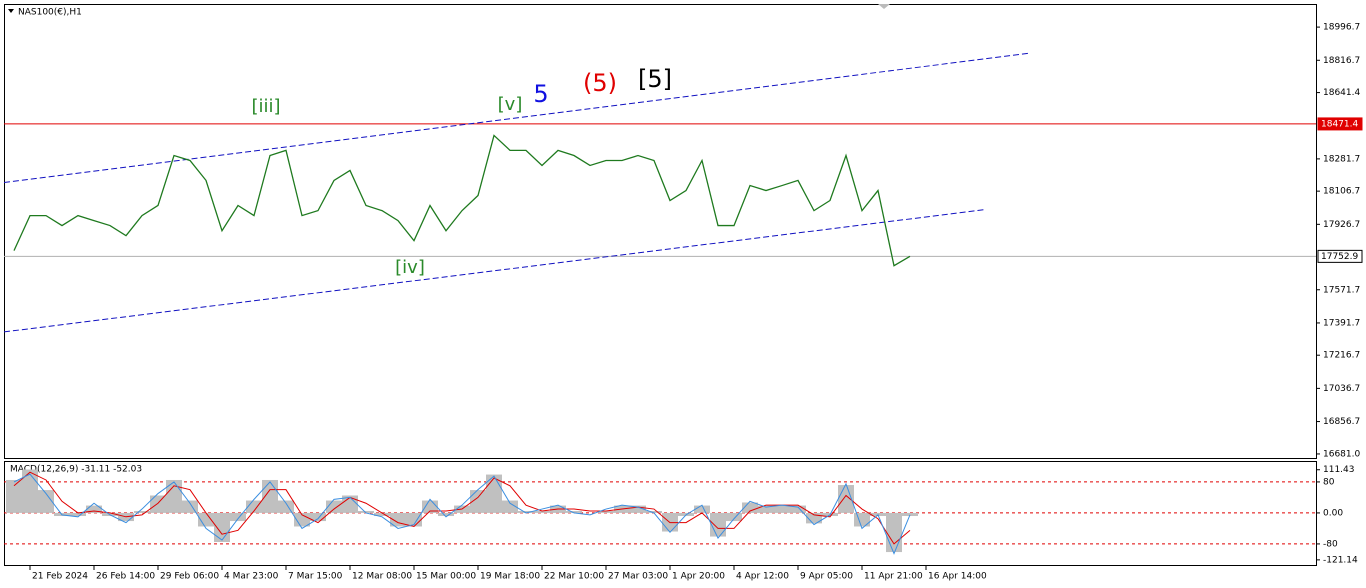  What do you see at coordinates (893, 577) in the screenshot?
I see `x-tick-label: 11 Apr 21:00` at bounding box center [893, 577].